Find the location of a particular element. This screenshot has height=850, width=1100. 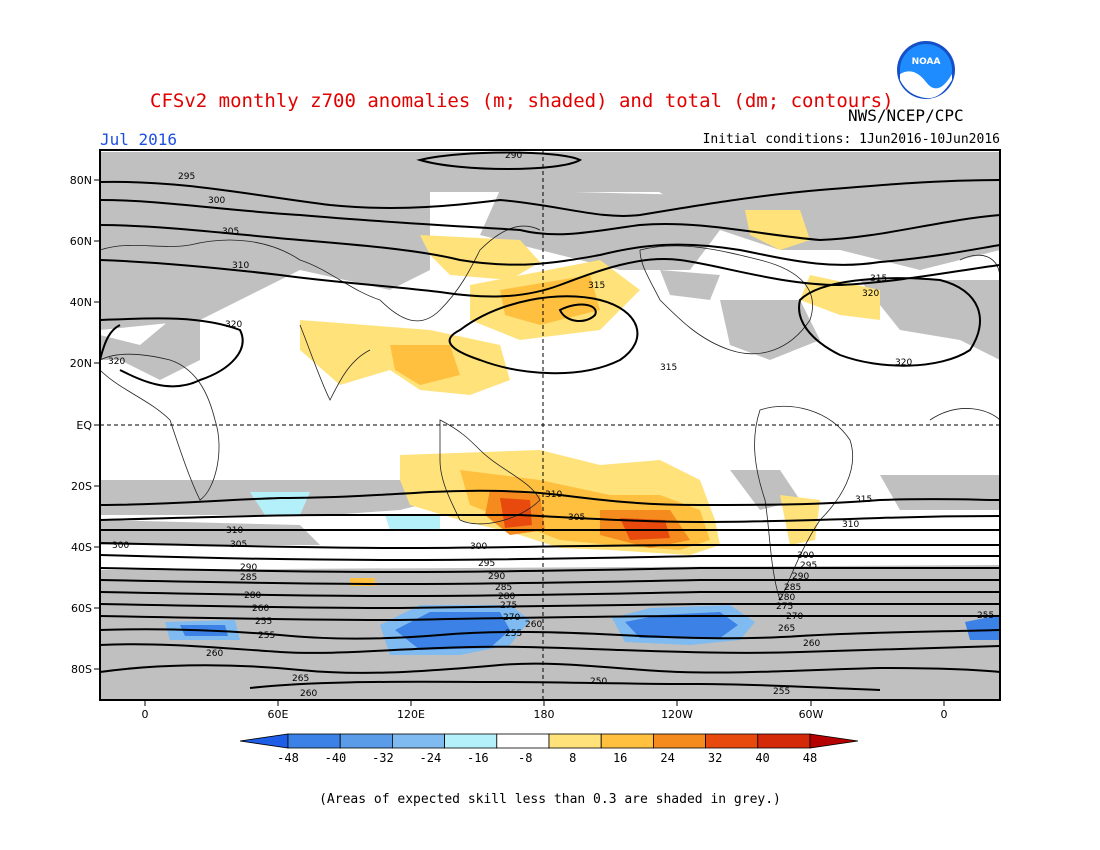

colorbar-tick-label: -48 is located at coordinates (288, 758).